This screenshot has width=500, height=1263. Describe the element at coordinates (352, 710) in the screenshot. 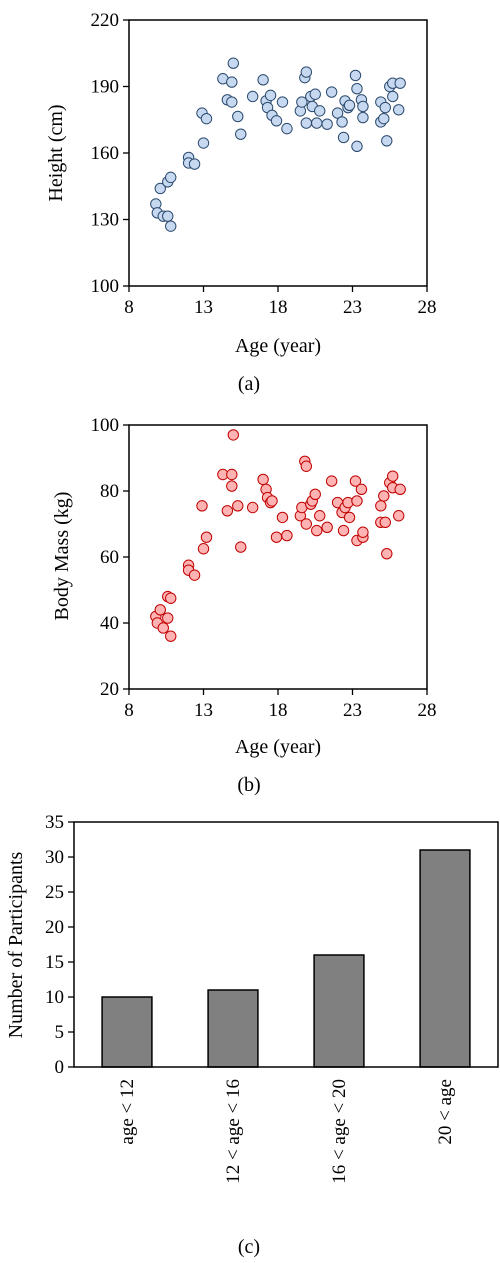

I see `panel-b-x-tick-label: 23` at that location.